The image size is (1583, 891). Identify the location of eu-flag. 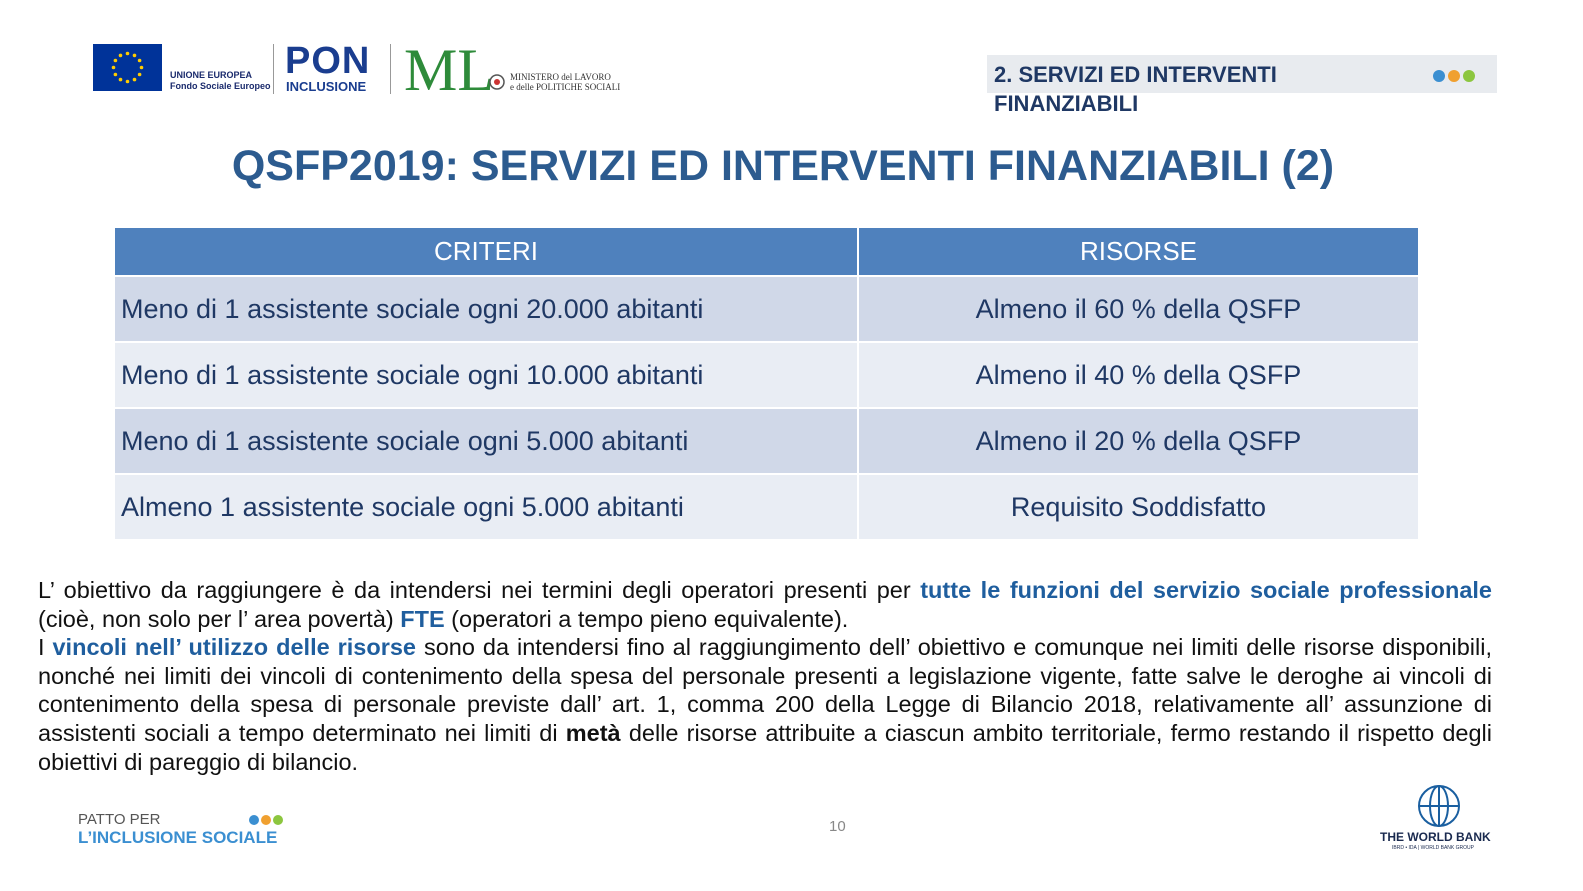
(127, 67).